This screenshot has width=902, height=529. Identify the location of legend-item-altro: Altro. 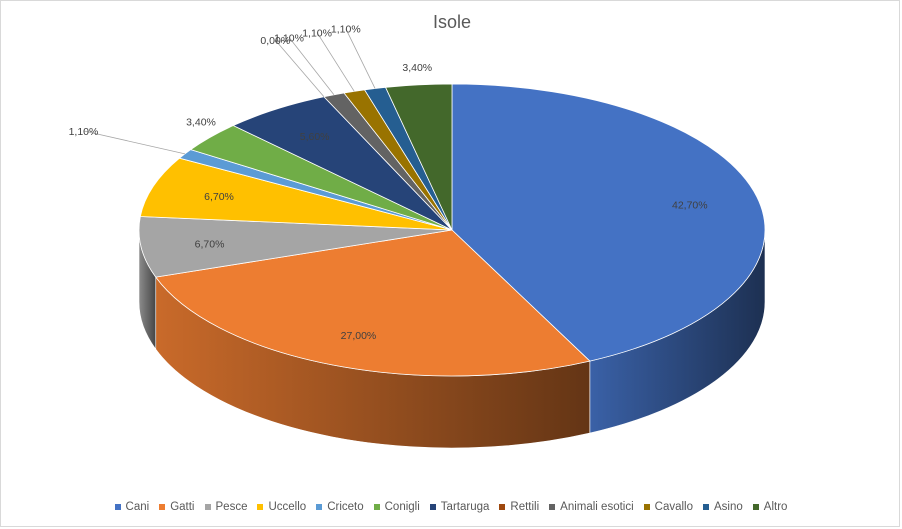
(770, 507).